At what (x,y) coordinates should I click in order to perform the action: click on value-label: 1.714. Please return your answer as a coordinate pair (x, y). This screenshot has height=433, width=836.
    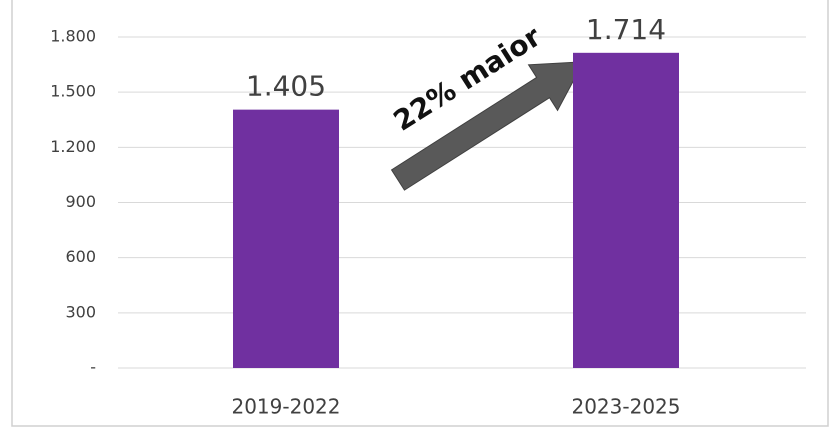
    Looking at the image, I should click on (626, 29).